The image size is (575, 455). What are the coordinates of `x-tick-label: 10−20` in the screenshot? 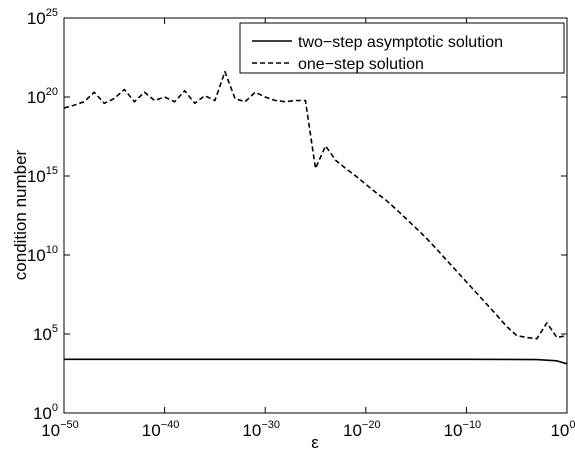 It's located at (362, 429).